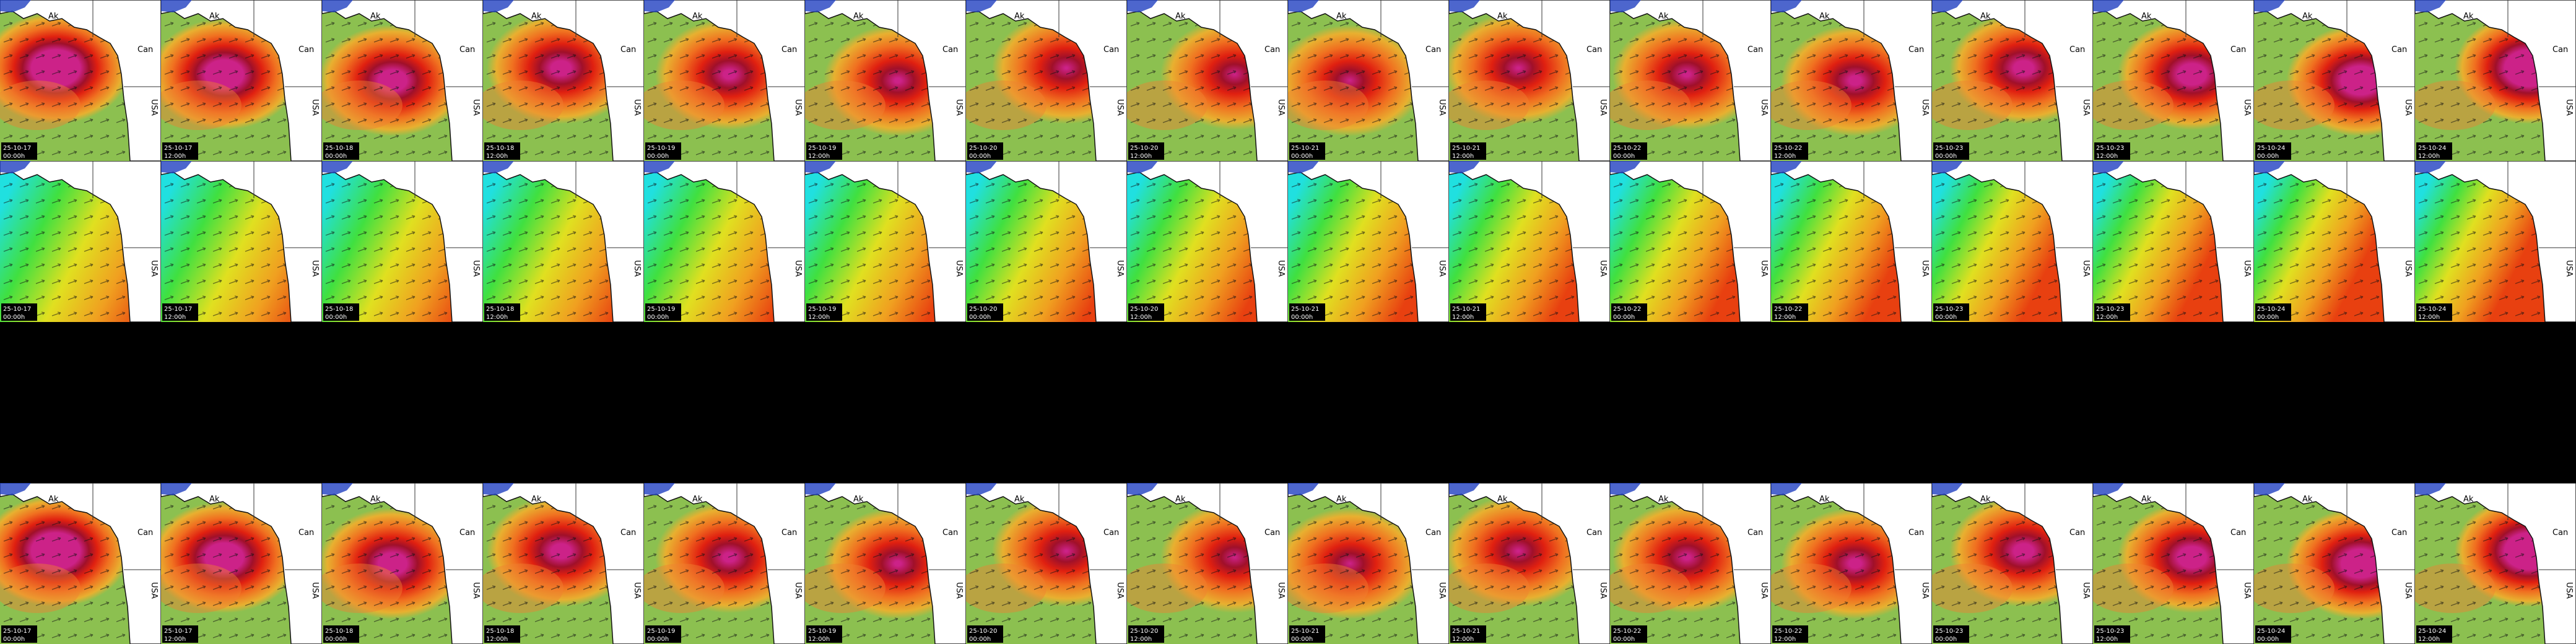 The image size is (2576, 644). What do you see at coordinates (822, 309) in the screenshot?
I see `date-label: 25-10-19` at bounding box center [822, 309].